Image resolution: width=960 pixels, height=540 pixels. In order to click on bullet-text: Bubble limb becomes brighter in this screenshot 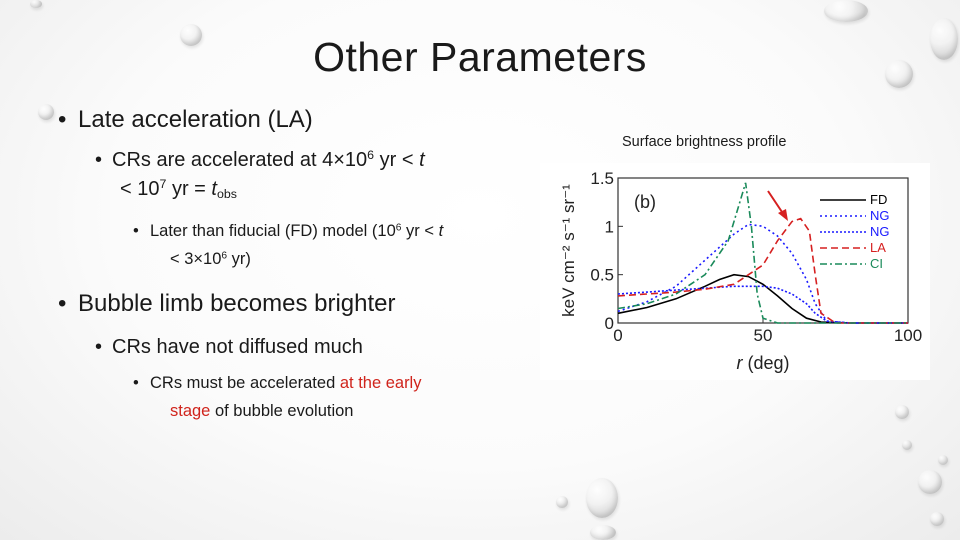, I will do `click(237, 303)`.